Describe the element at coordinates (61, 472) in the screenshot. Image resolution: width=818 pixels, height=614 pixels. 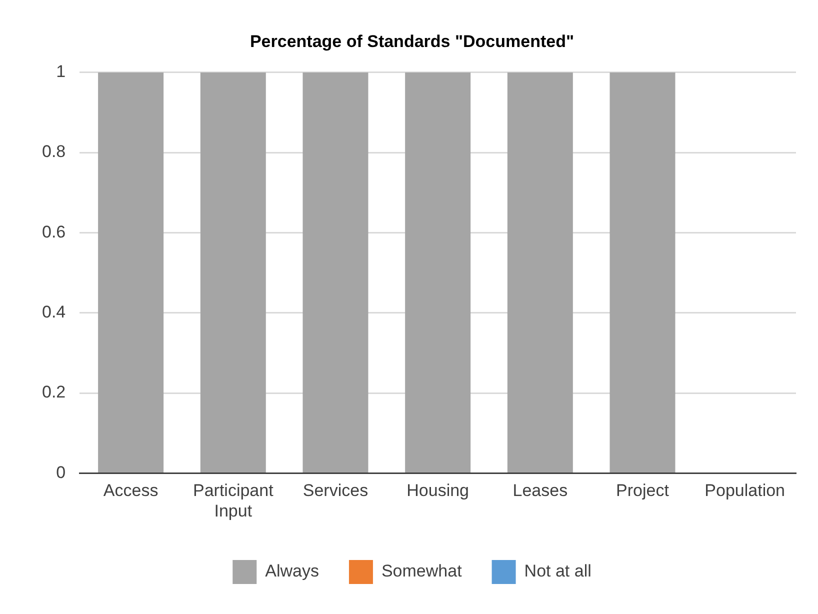
I see `y-tick-label: 0` at that location.